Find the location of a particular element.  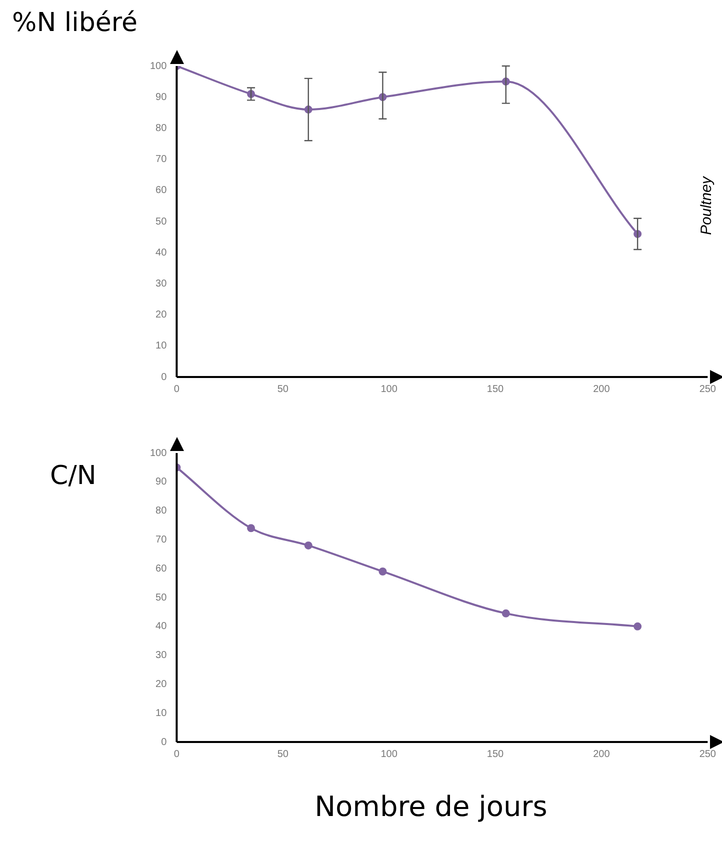

y-axis-title: %N libéré is located at coordinates (75, 23).